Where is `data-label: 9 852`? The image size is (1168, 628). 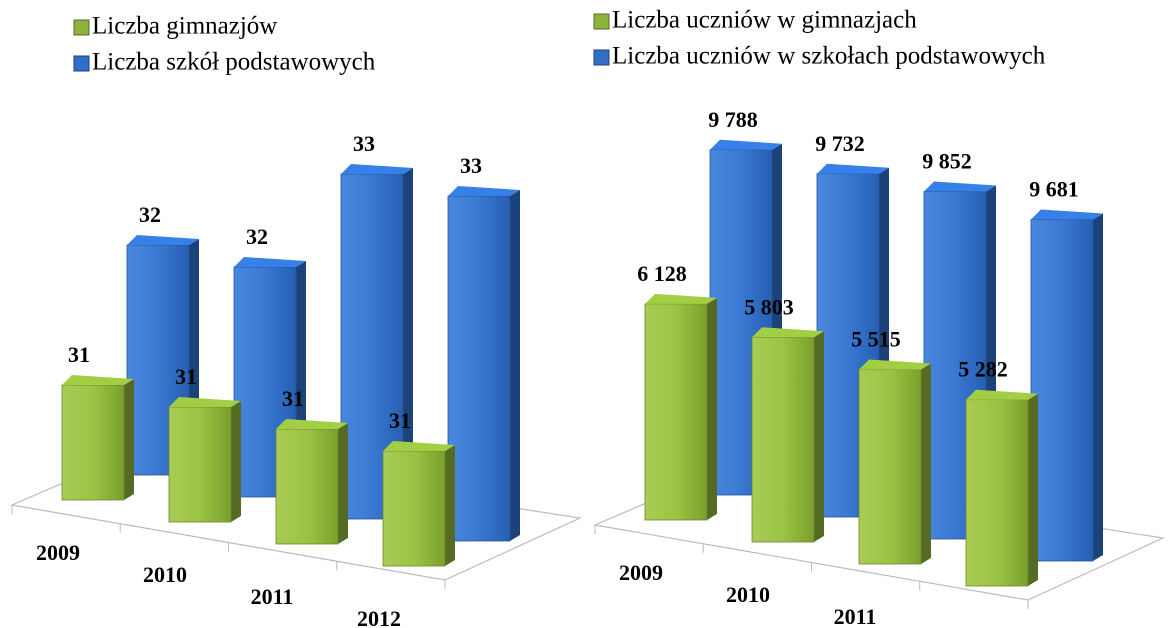
data-label: 9 852 is located at coordinates (947, 161).